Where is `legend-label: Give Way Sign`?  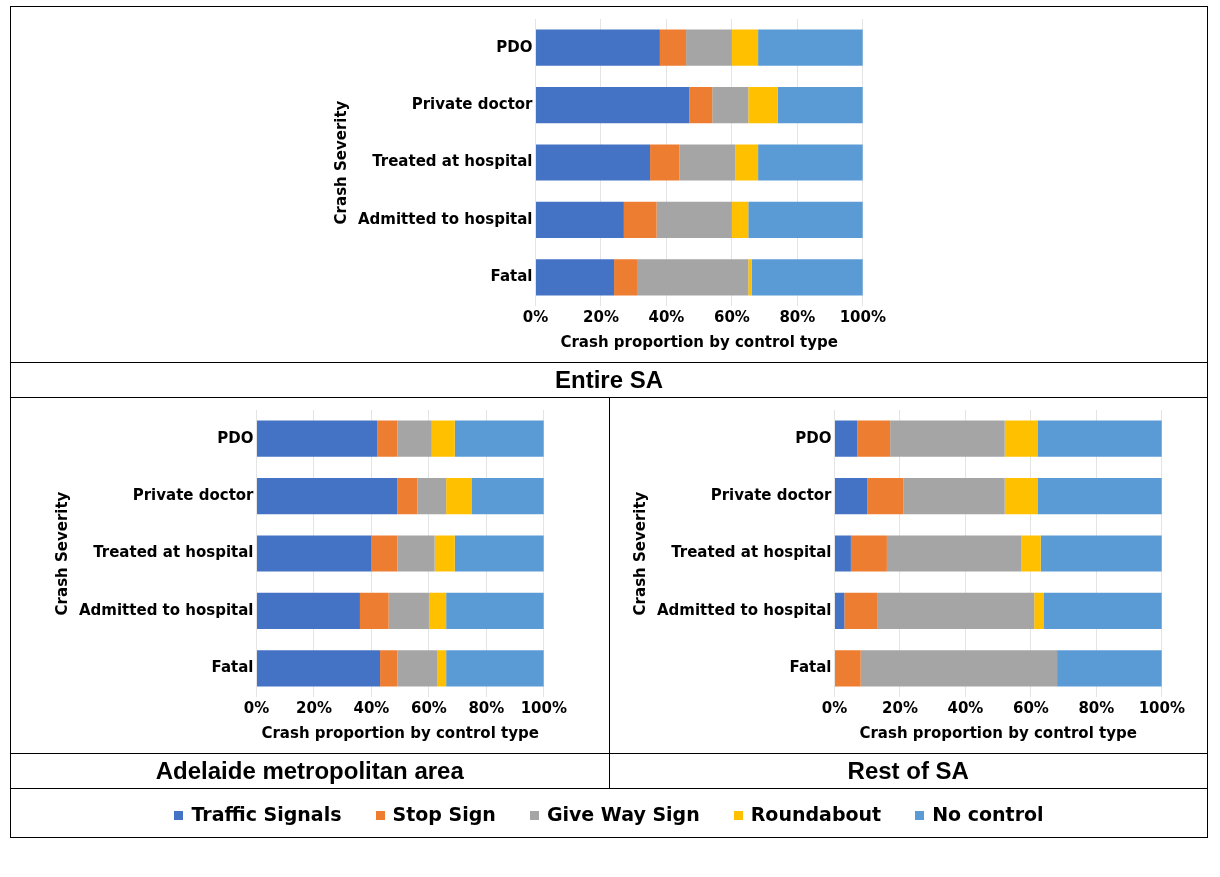 legend-label: Give Way Sign is located at coordinates (622, 814).